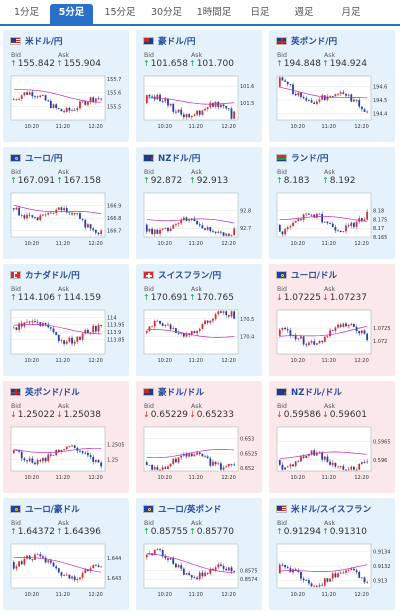 This screenshot has width=400, height=613. Describe the element at coordinates (214, 12) in the screenshot. I see `tab-5: 1時間足` at that location.